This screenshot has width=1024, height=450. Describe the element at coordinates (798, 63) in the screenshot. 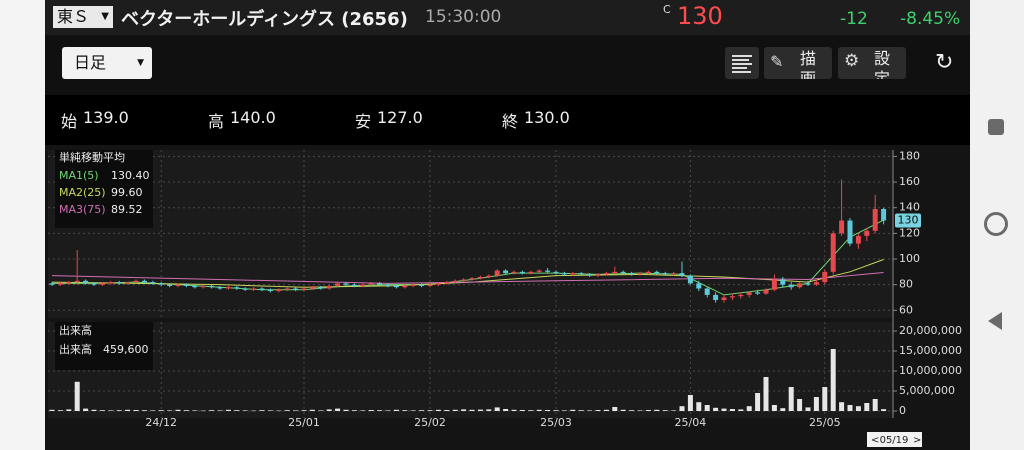

I see `draw-button: ✎ 描画` at that location.